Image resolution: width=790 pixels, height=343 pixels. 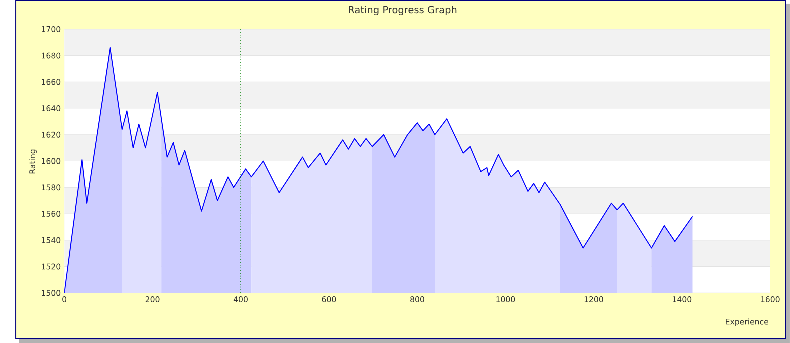 What do you see at coordinates (403, 11) in the screenshot?
I see `chart-title: Rating Progress Graph` at bounding box center [403, 11].